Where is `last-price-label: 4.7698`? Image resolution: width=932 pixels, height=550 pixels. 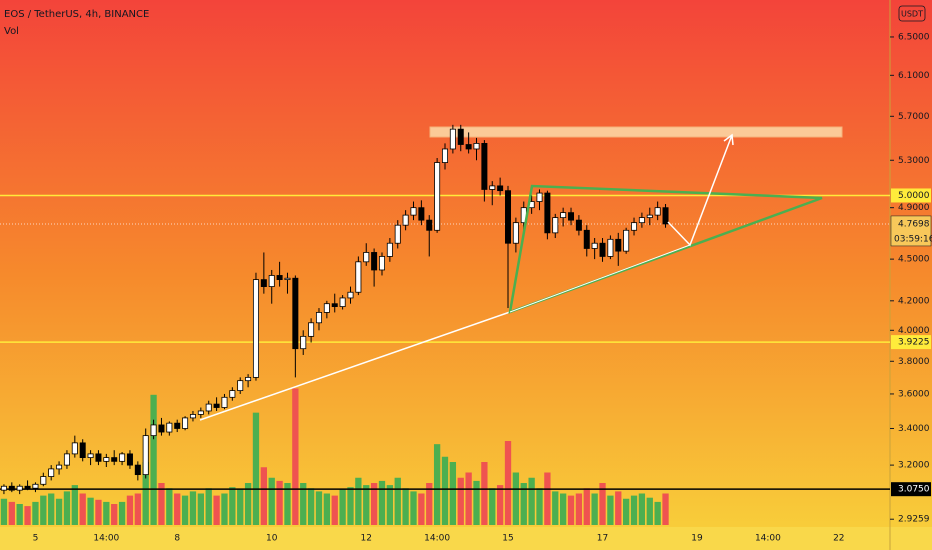 last-price-label: 4.7698 is located at coordinates (914, 224).